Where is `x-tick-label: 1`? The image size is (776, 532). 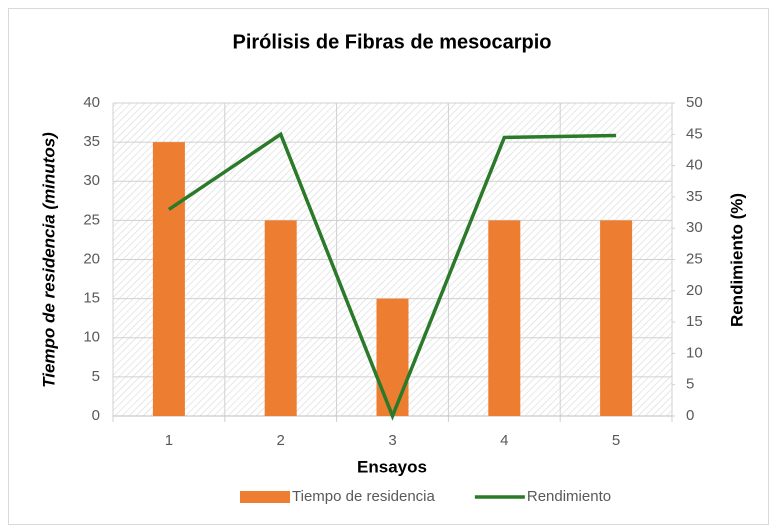 x-tick-label: 1 is located at coordinates (169, 440).